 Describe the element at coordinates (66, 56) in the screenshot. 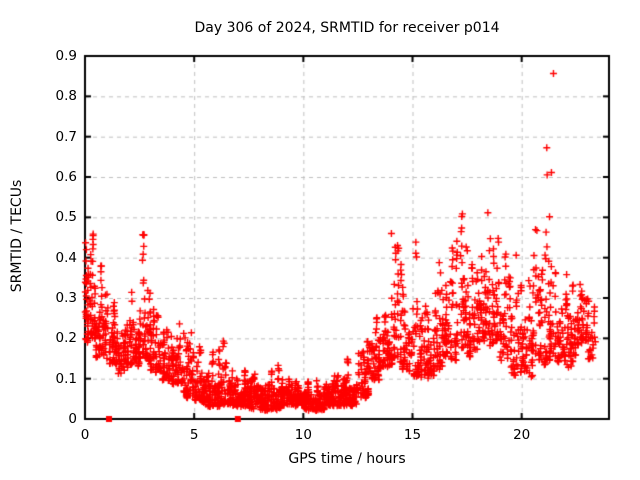

I see `y-tick-label: 0.9` at that location.